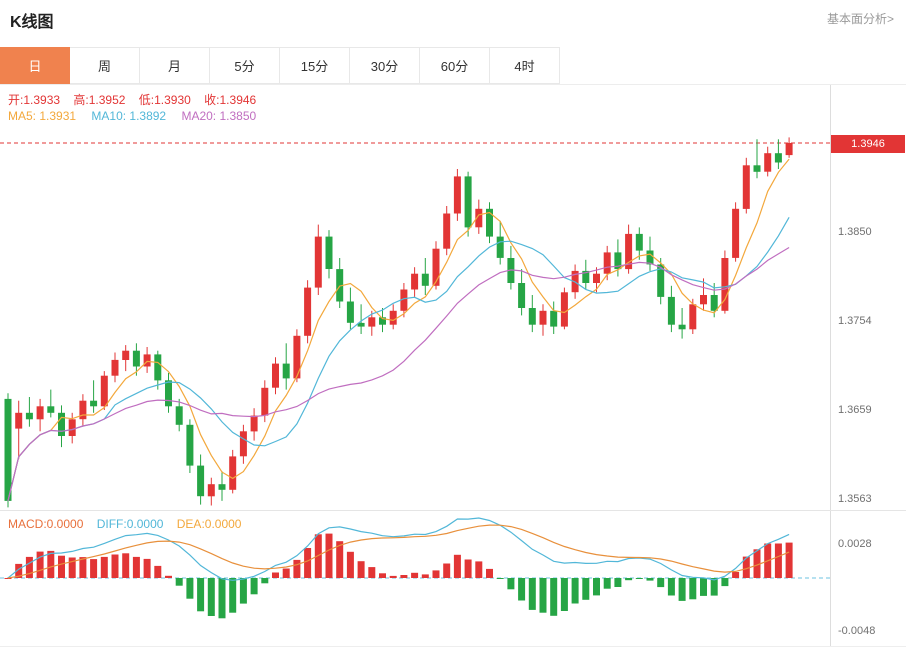 The height and width of the screenshot is (647, 906). What do you see at coordinates (525, 65) in the screenshot?
I see `tab-4hour: 4时` at bounding box center [525, 65].